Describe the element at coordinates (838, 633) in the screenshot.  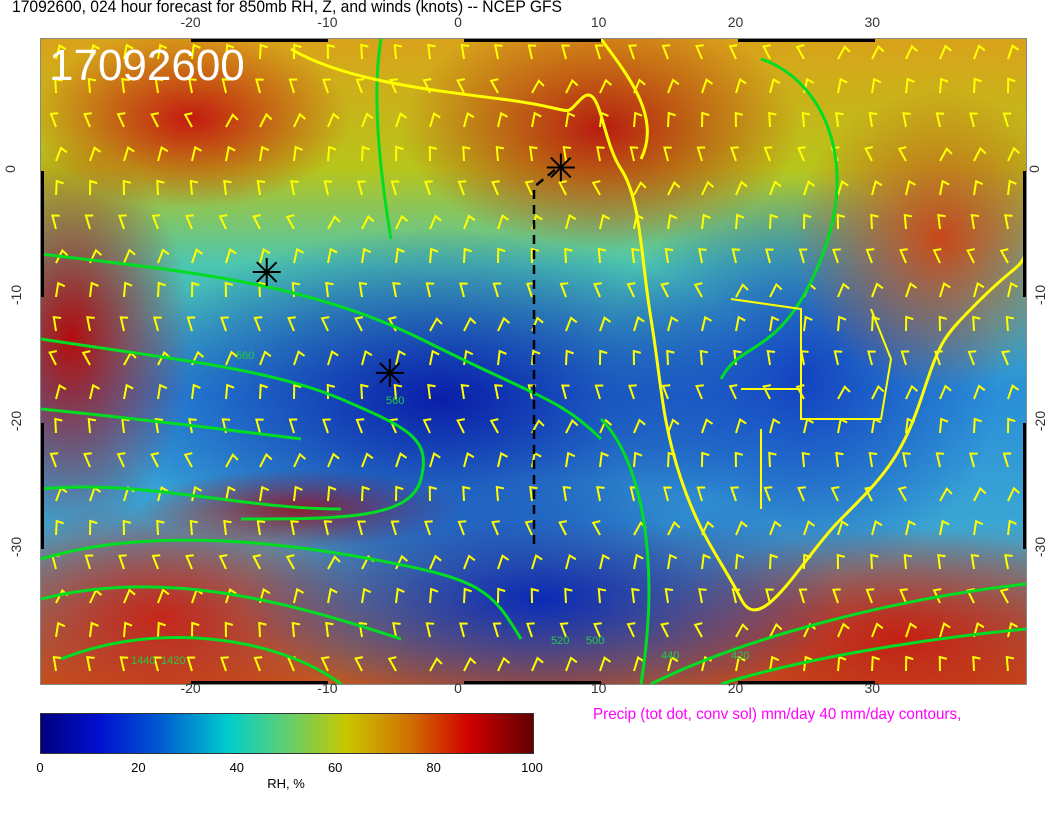
I see `contour-line` at that location.